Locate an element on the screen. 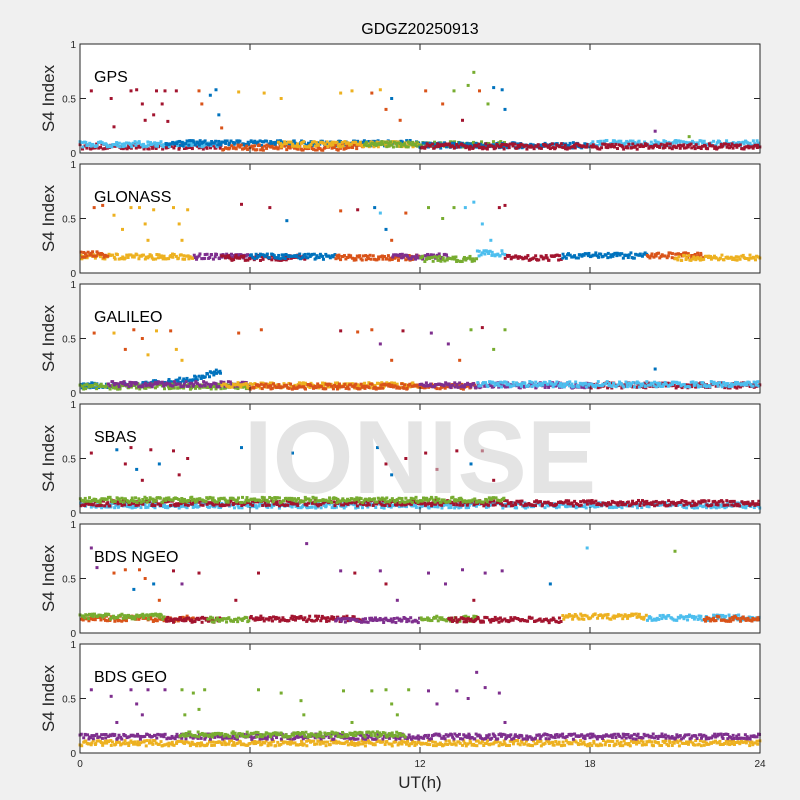  y-tick-label: 1 is located at coordinates (73, 165).